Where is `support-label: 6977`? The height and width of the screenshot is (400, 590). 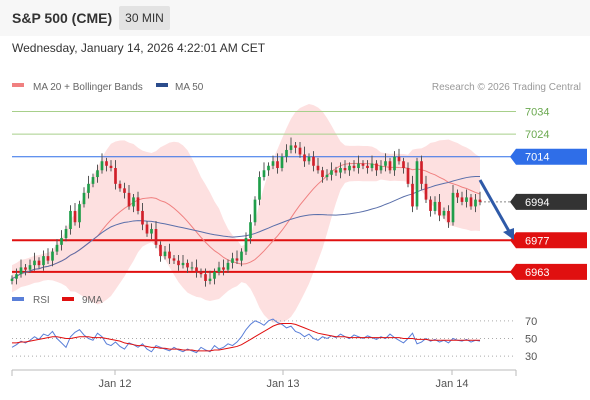 support-label: 6977 is located at coordinates (537, 241).